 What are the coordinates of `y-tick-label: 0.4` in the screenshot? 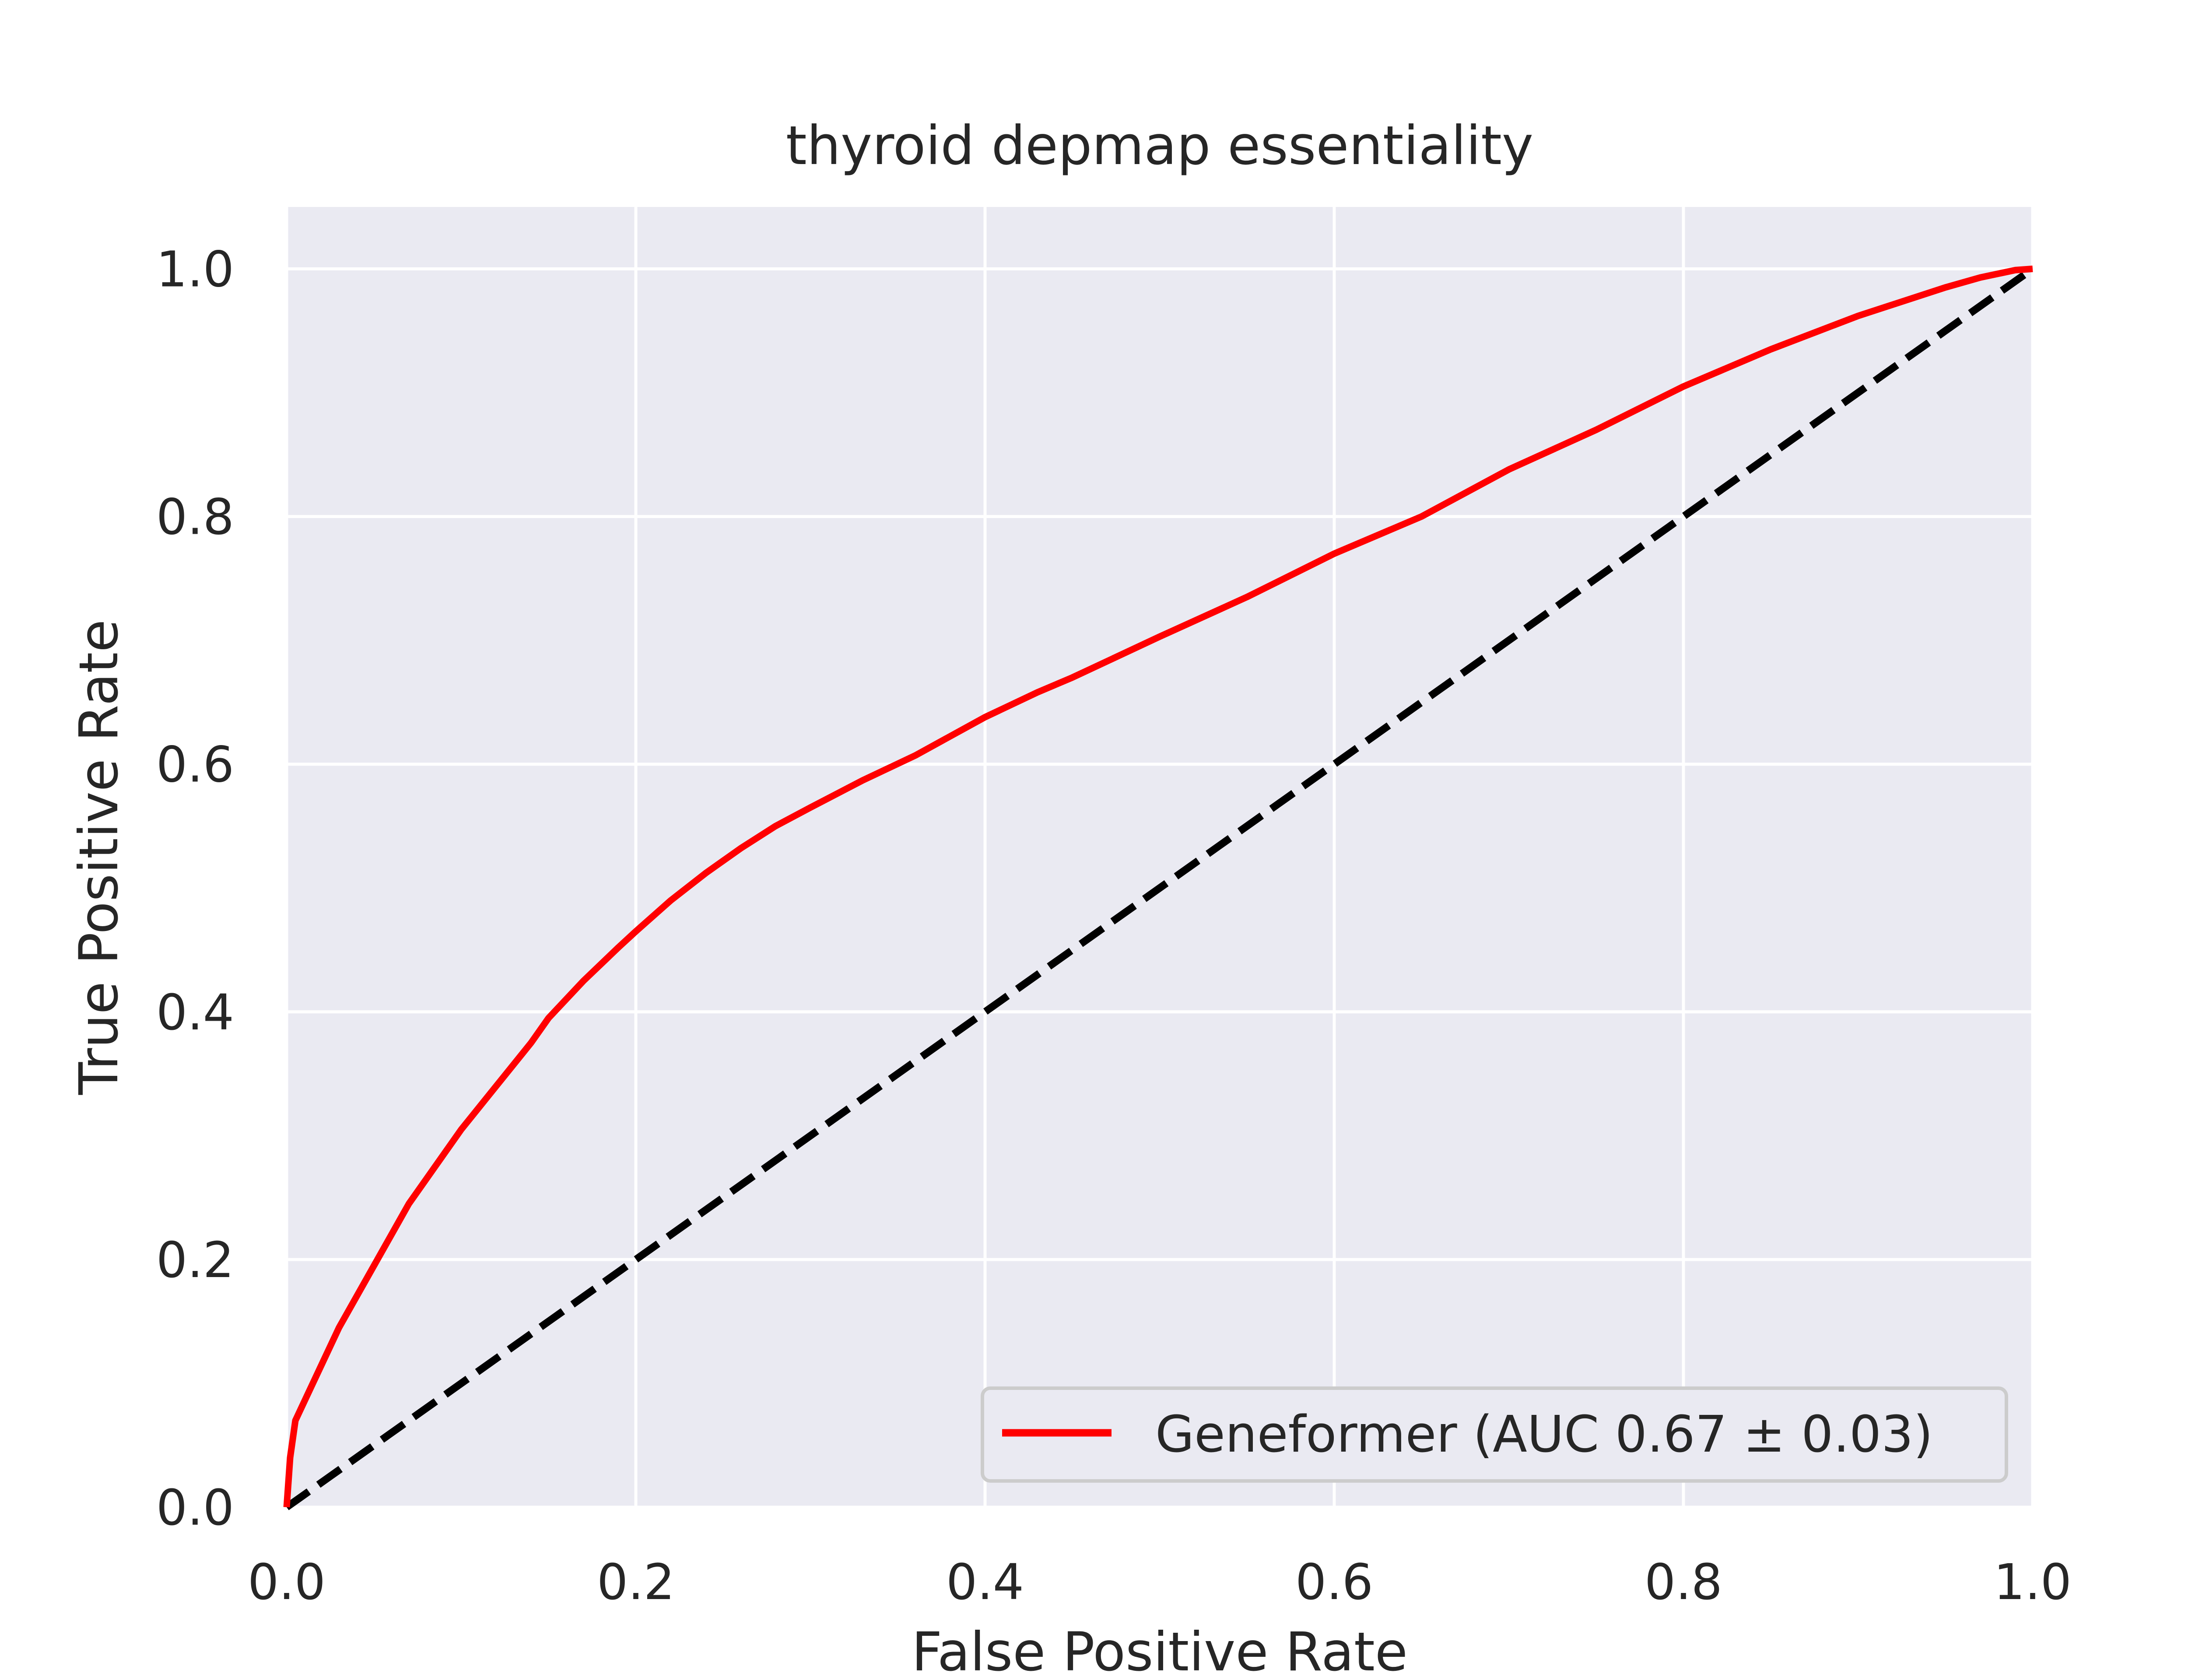 It's located at (195, 1012).